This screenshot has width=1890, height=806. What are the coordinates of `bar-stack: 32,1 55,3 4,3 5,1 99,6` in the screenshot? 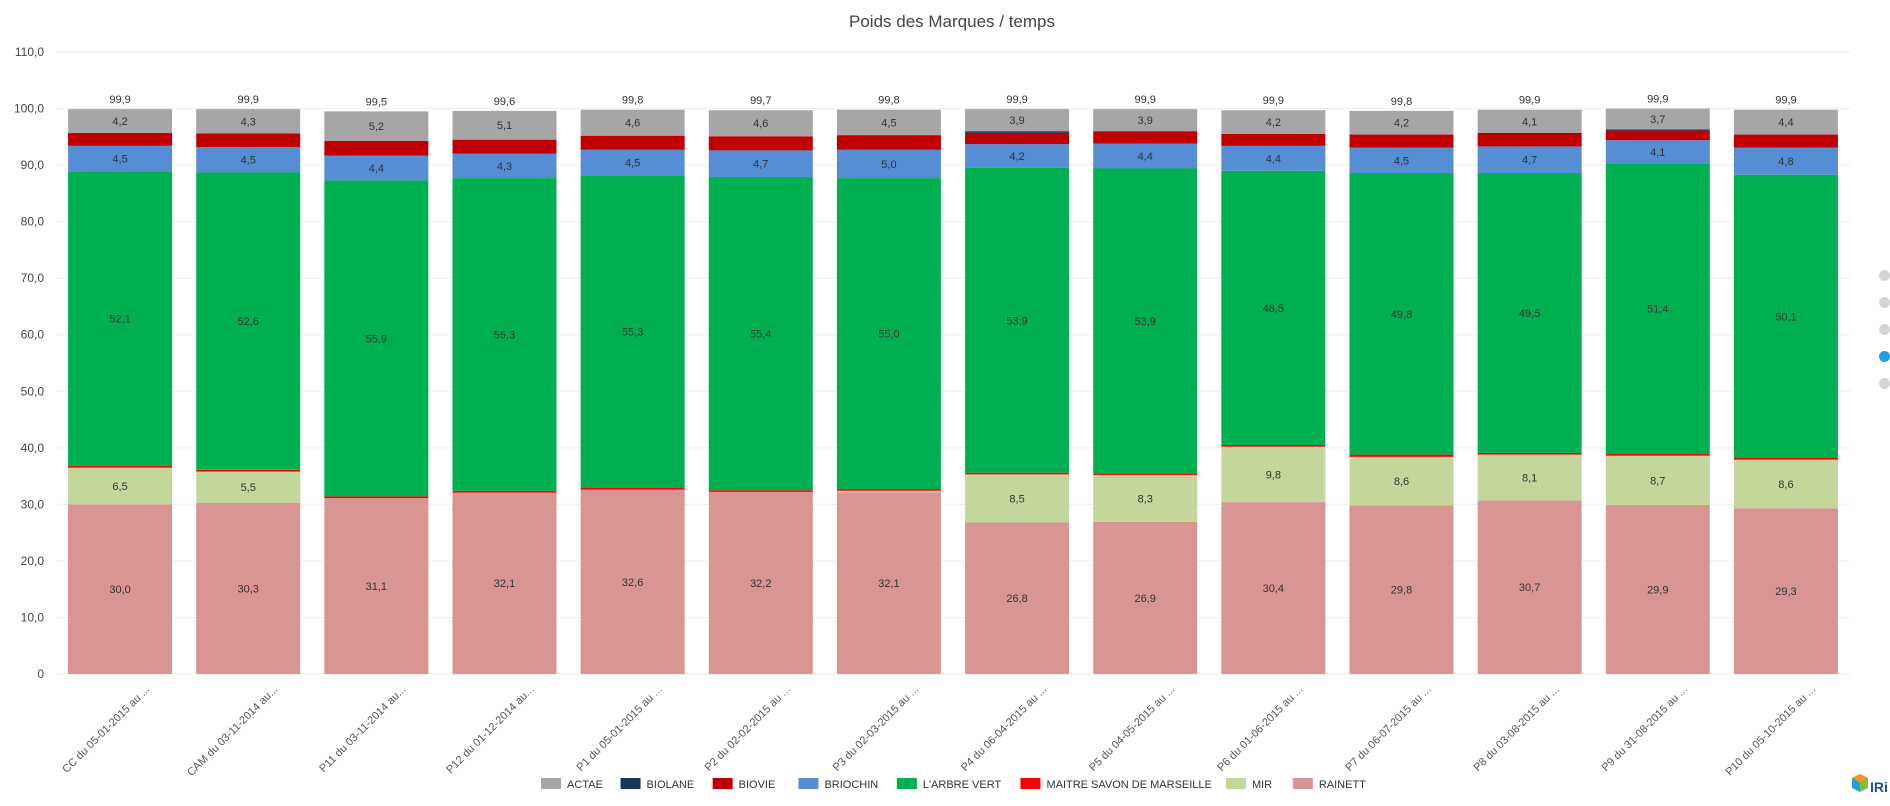 It's located at (504, 385).